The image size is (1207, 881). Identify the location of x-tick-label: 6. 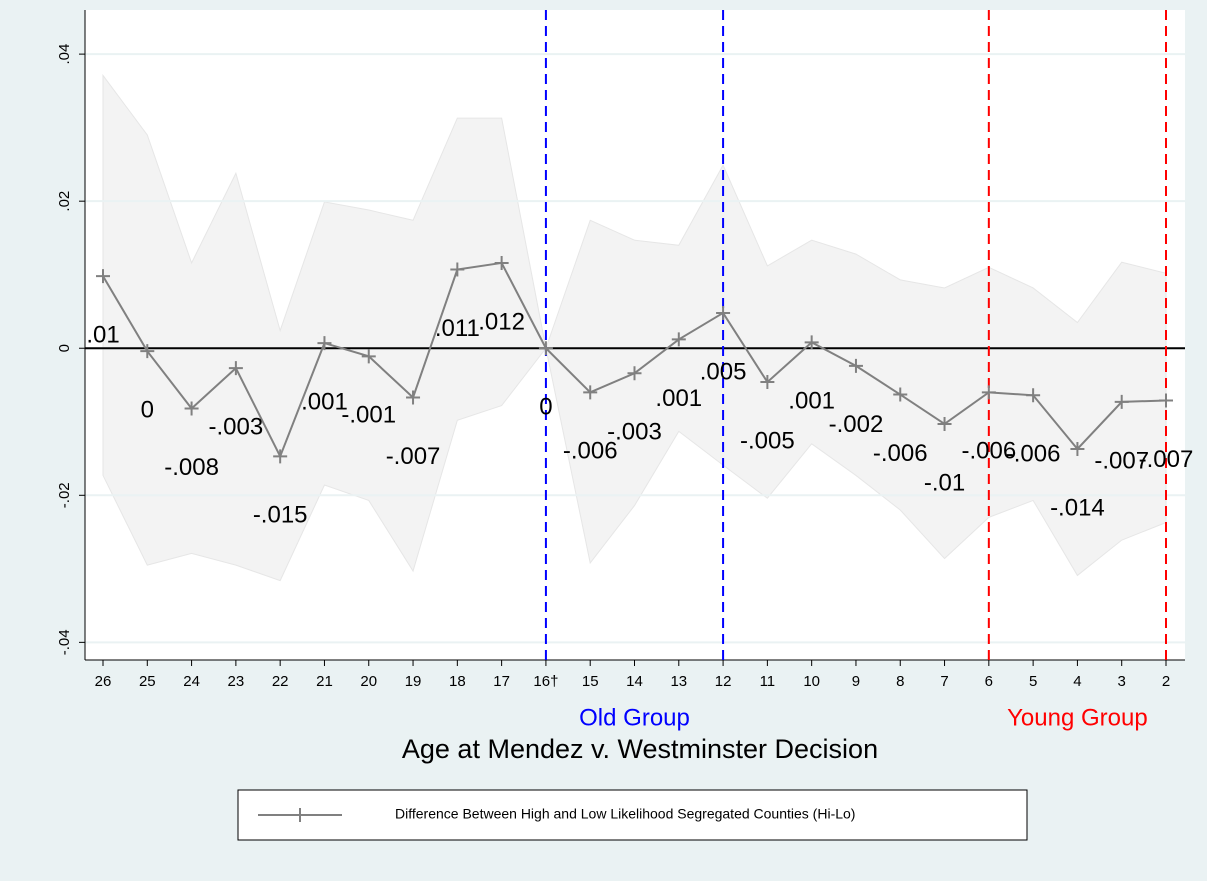
(989, 681).